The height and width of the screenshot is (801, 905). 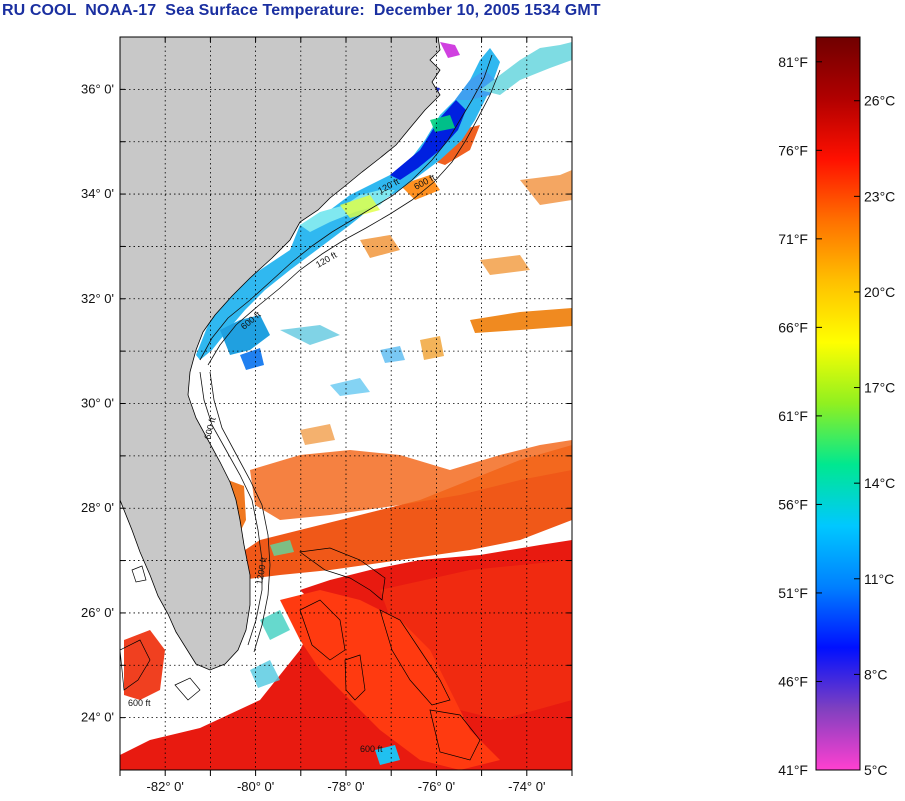 I want to click on f-label: 76°F, so click(x=793, y=150).